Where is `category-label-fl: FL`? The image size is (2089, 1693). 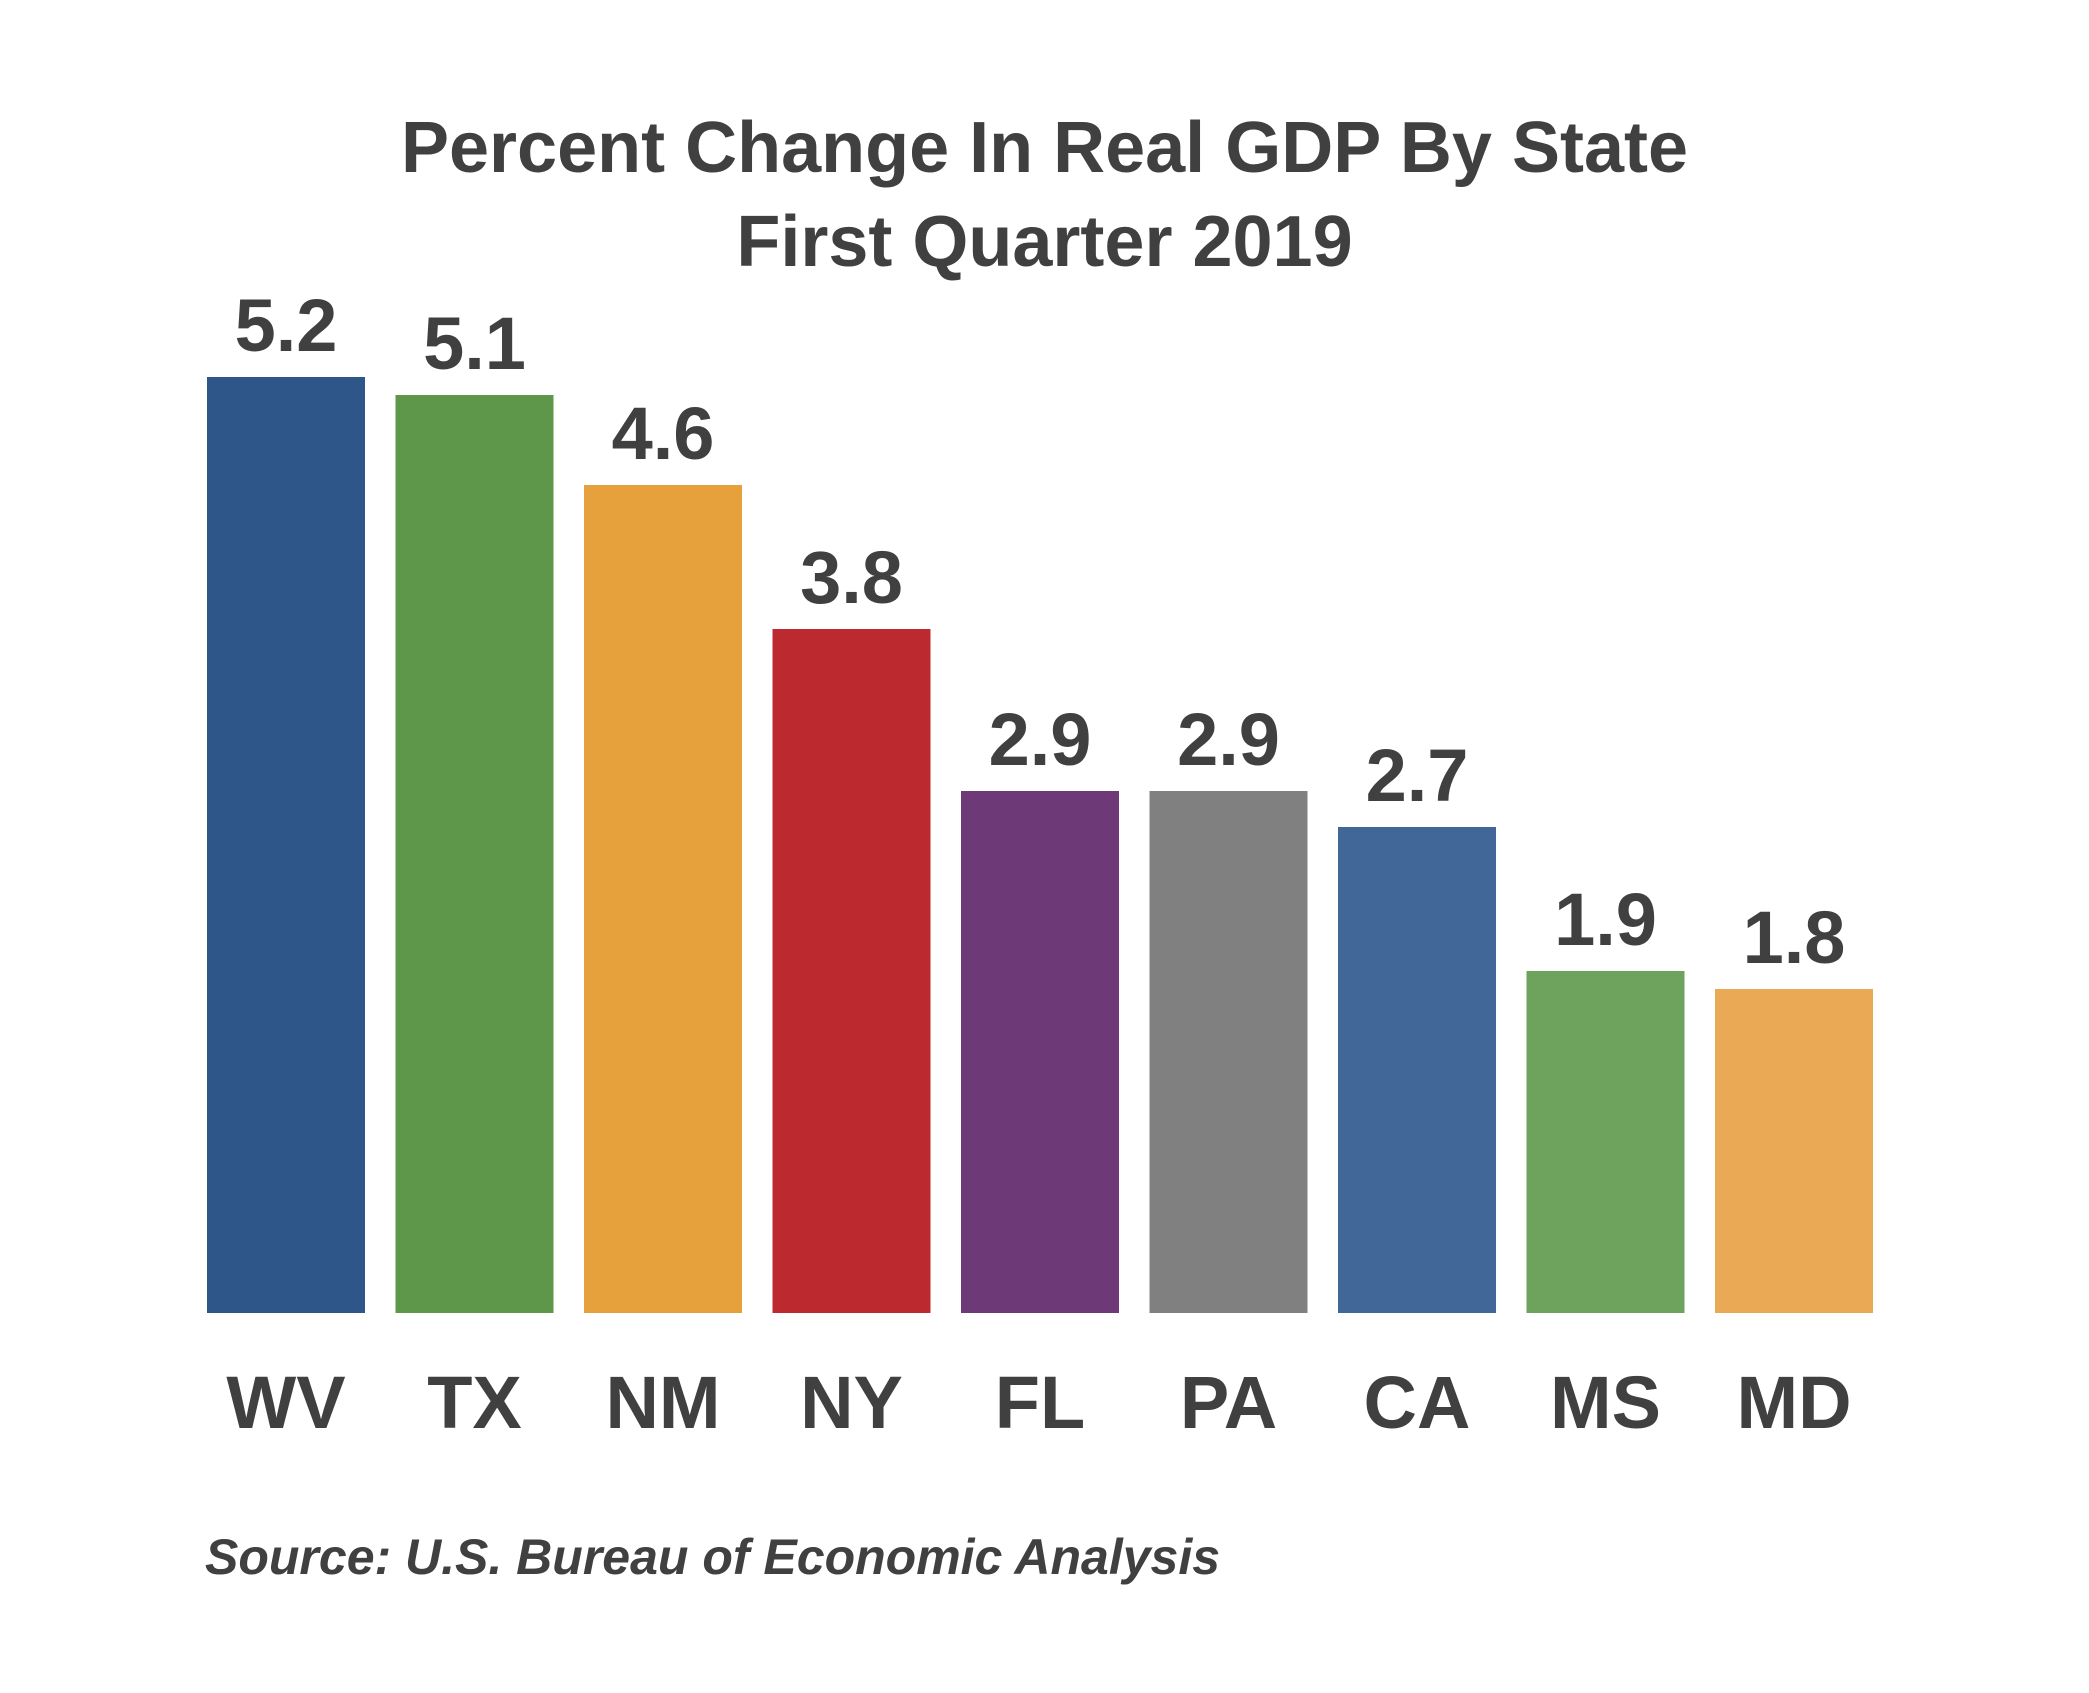 category-label-fl: FL is located at coordinates (1040, 1402).